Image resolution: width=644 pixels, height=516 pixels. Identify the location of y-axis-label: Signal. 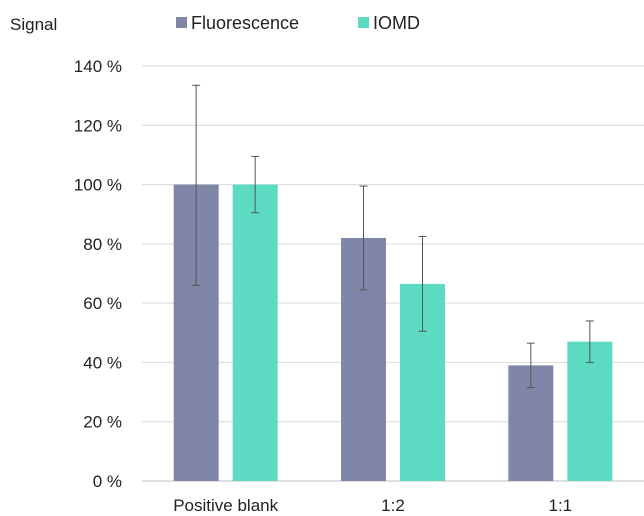
(33, 24).